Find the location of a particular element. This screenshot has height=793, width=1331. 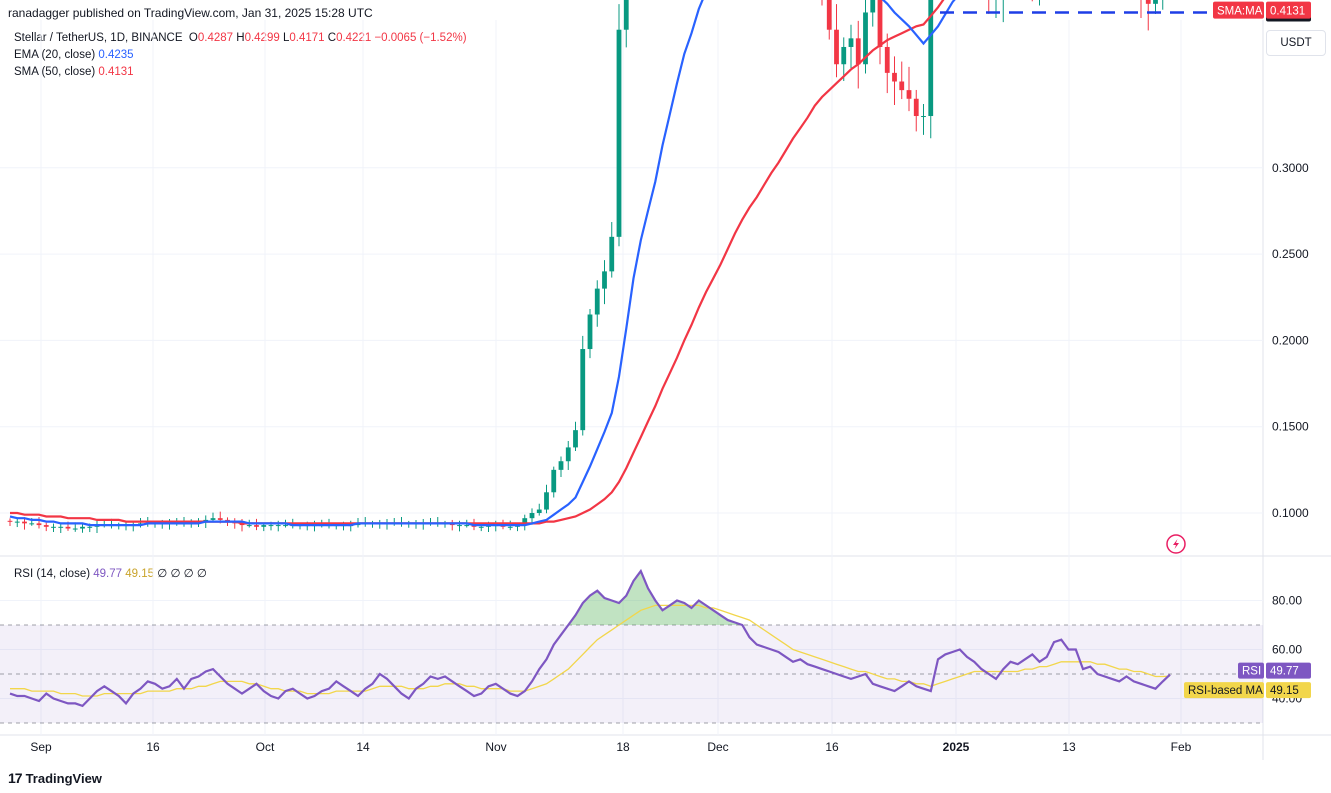

legend-rsi-row: RSI (14, close) 49.77 49.15 ∅ ∅ ∅ ∅ is located at coordinates (110, 573).